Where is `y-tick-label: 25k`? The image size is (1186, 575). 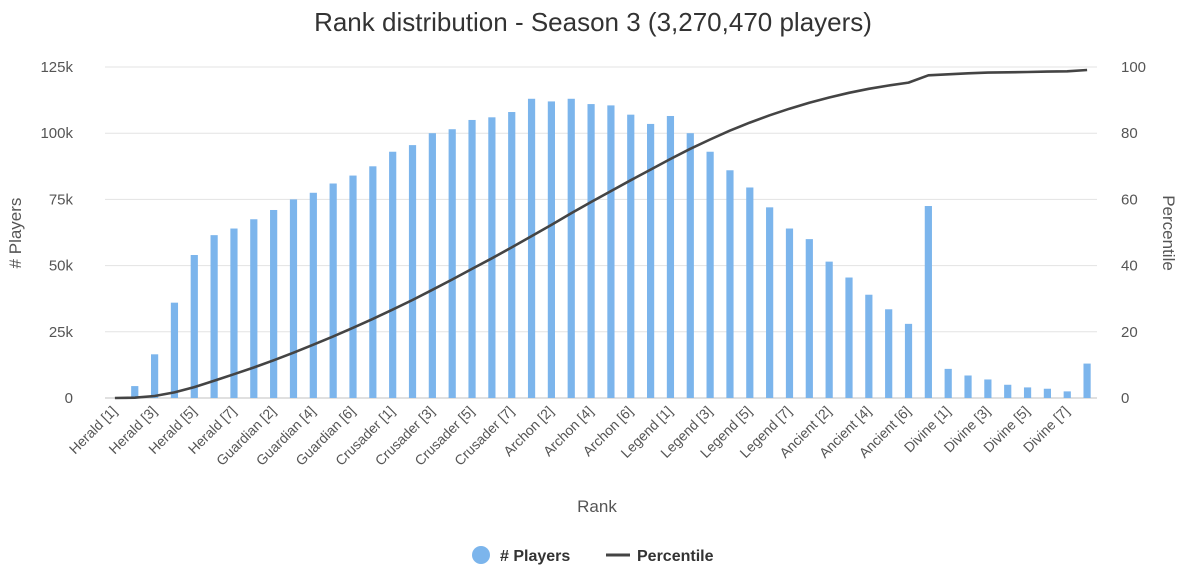 y-tick-label: 25k is located at coordinates (61, 332).